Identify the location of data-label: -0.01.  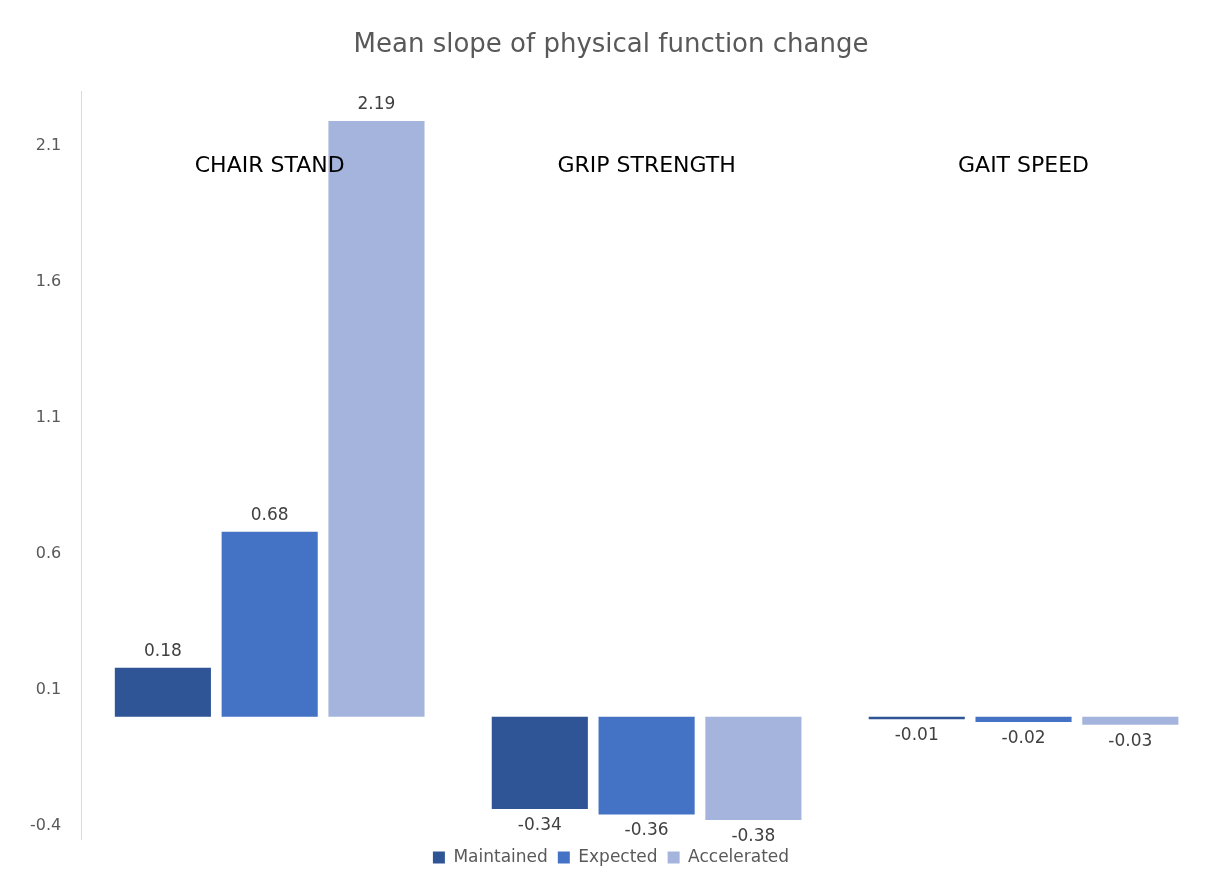
(916, 734).